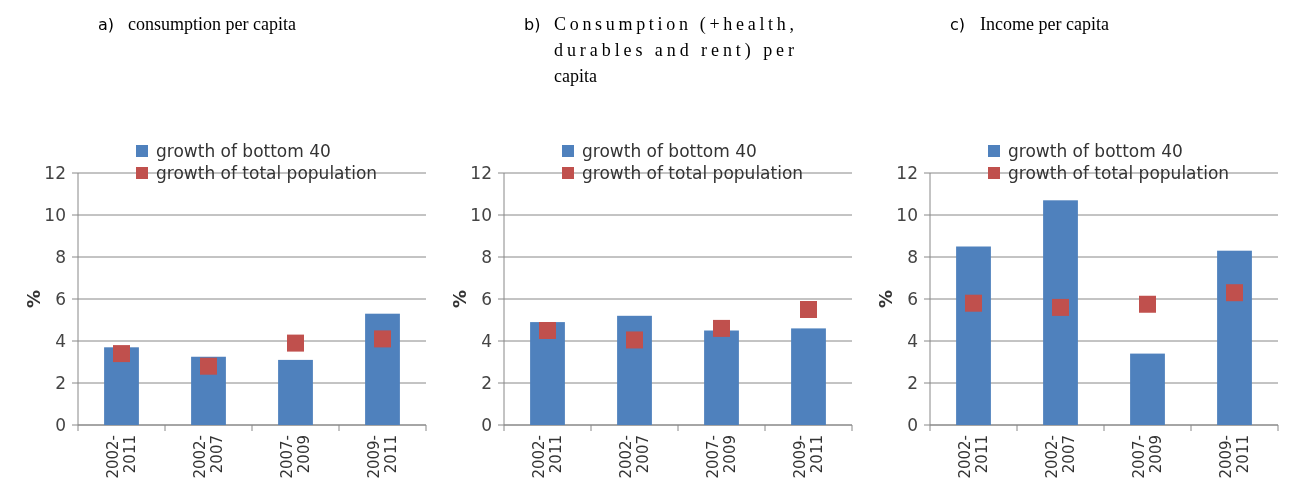  What do you see at coordinates (659, 50) in the screenshot?
I see `chart-title: b) Consumption (+health, durables and rent) per capita` at bounding box center [659, 50].